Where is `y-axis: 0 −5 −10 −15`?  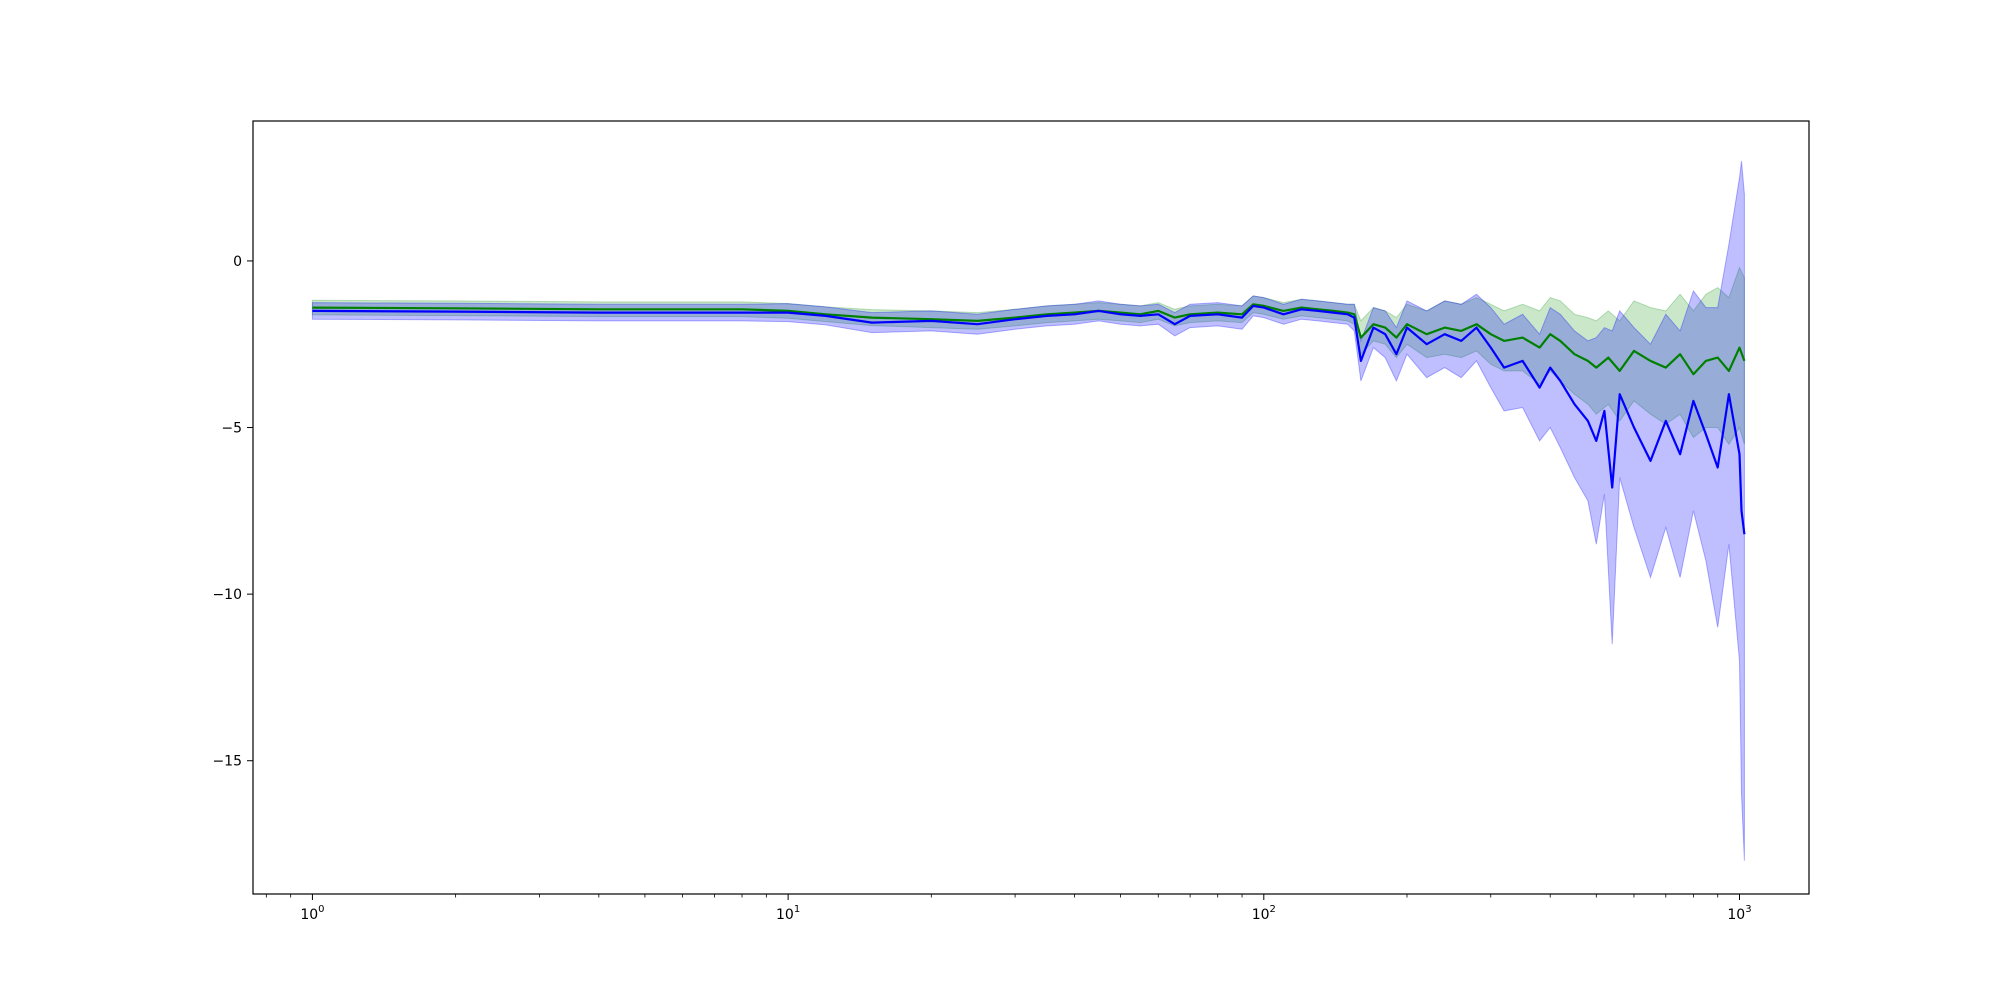
y-axis: 0 −5 −10 −15 is located at coordinates (232, 512).